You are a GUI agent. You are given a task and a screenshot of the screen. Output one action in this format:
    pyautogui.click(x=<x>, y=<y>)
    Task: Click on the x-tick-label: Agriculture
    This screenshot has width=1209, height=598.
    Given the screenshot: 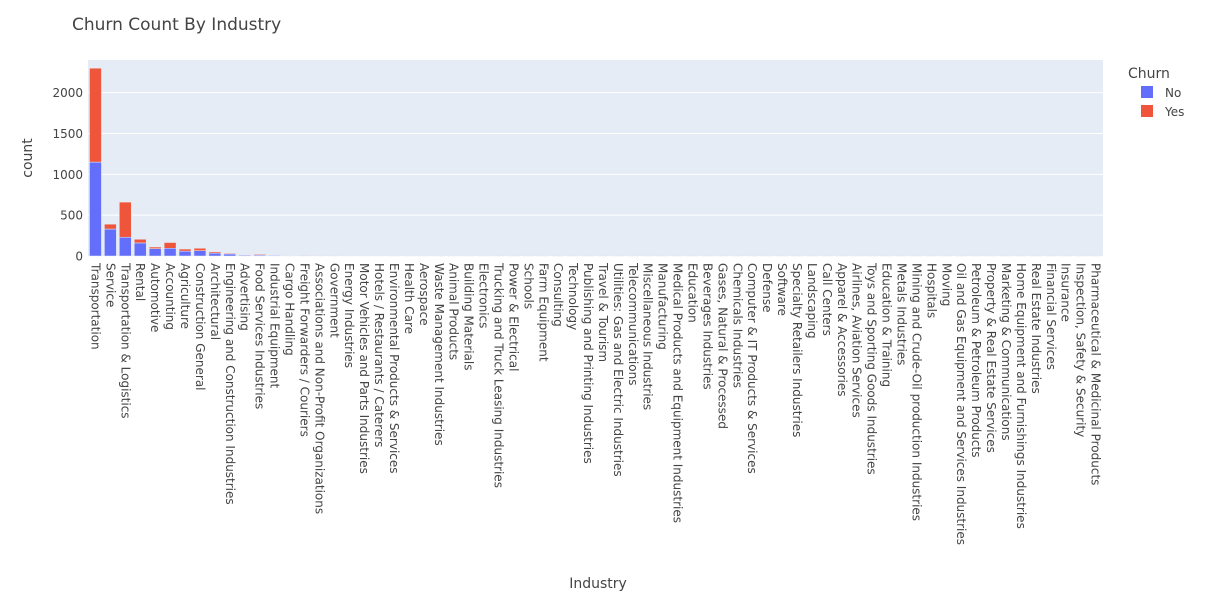 What is the action you would take?
    pyautogui.click(x=185, y=296)
    